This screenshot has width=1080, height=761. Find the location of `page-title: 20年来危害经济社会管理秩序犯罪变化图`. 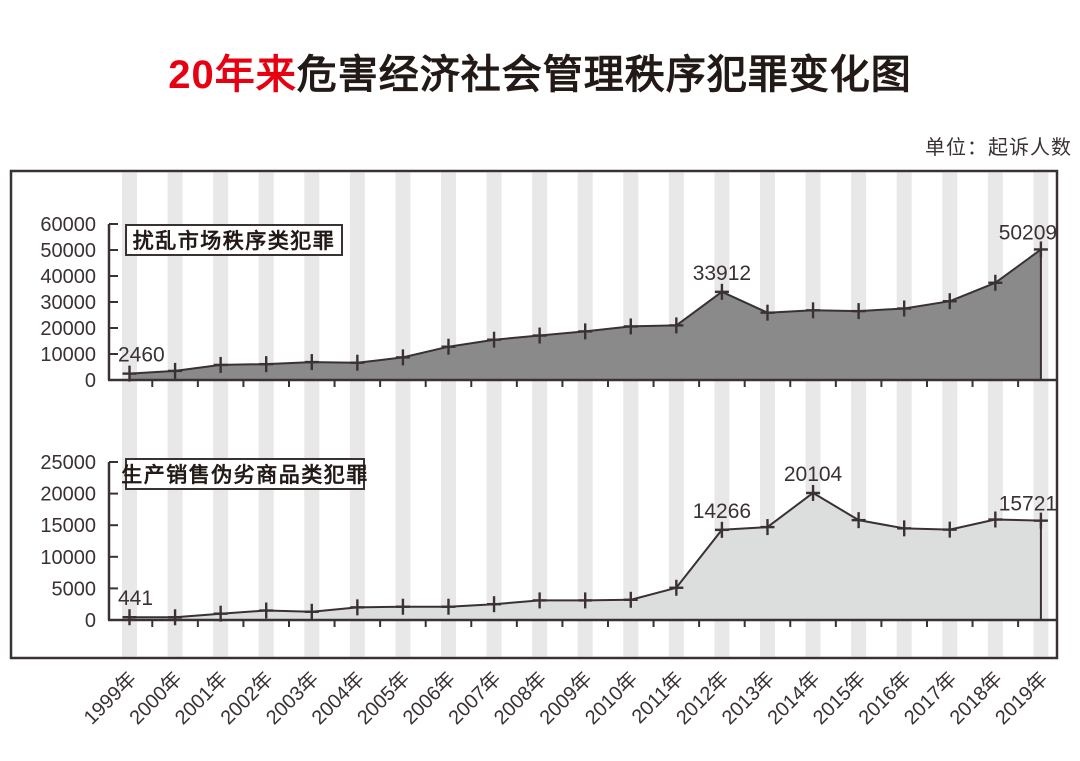

page-title: 20年来危害经济社会管理秩序犯罪变化图 is located at coordinates (540, 71).